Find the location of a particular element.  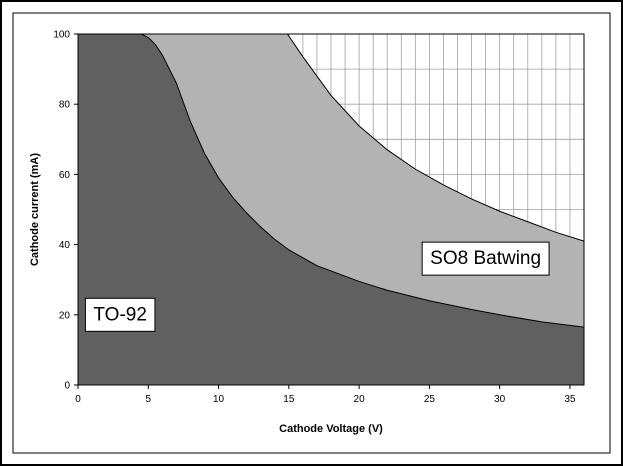

y-tick-label: 80 is located at coordinates (65, 105).